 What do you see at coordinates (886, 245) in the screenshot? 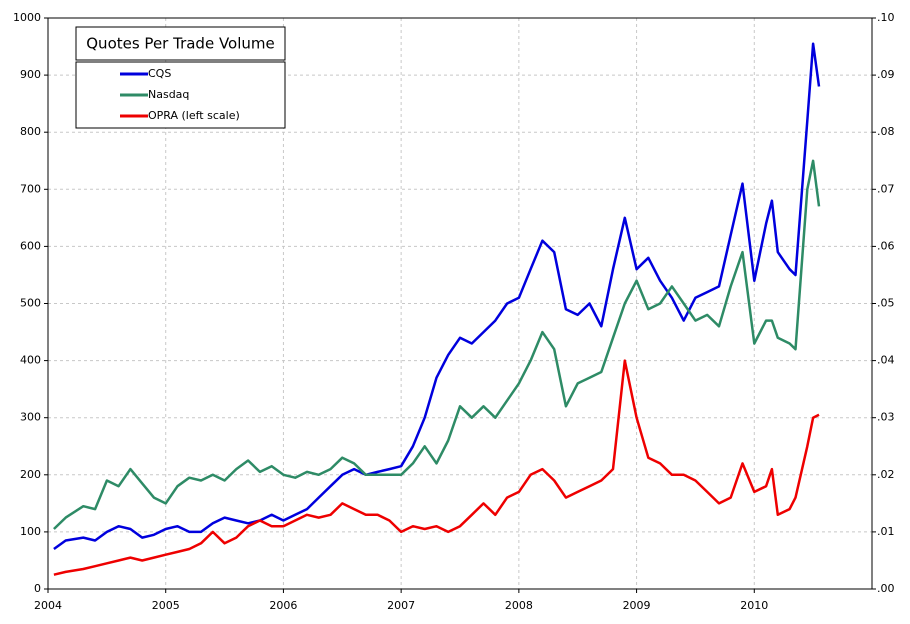
I see `y2-tick-label: .06` at bounding box center [886, 245].